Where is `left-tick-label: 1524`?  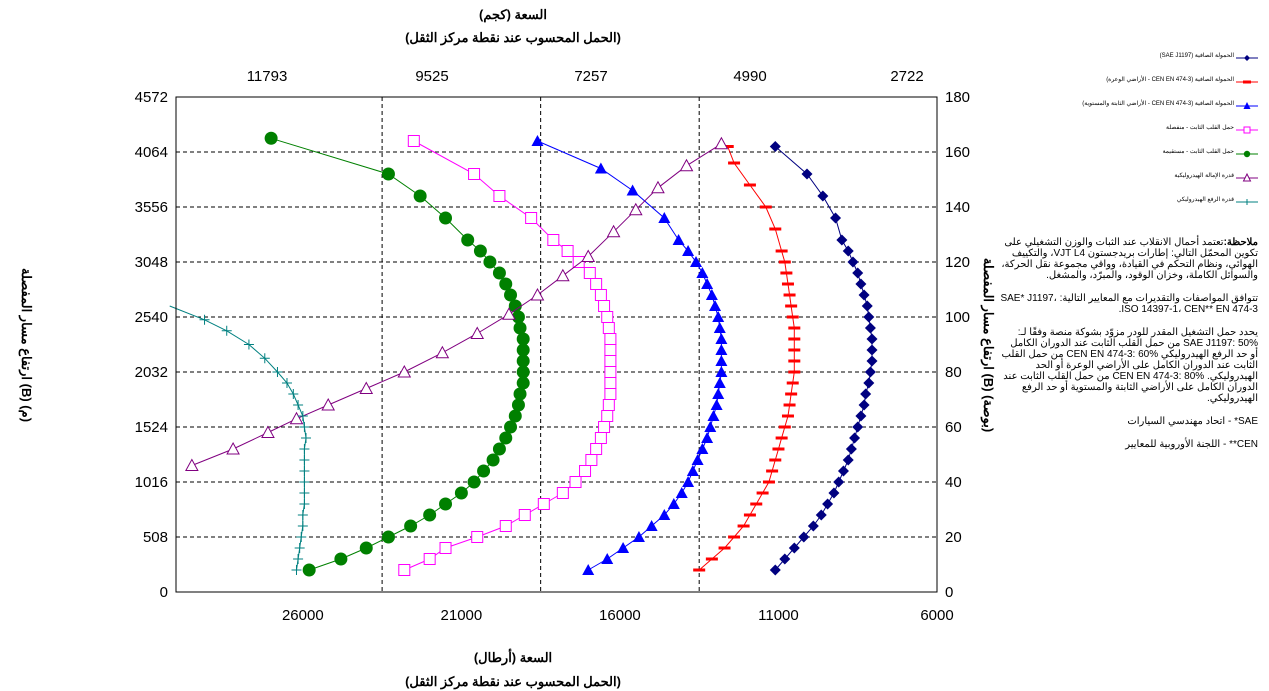
left-tick-label: 1524 is located at coordinates (151, 427).